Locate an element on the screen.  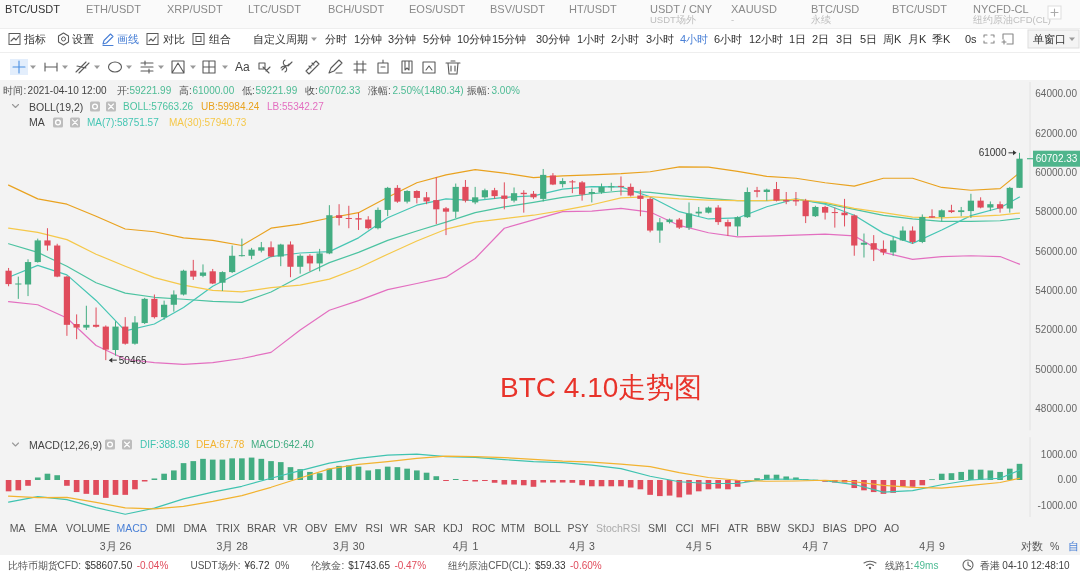
text: 香港 04-10 12:48:10 is located at coordinates (1025, 565).